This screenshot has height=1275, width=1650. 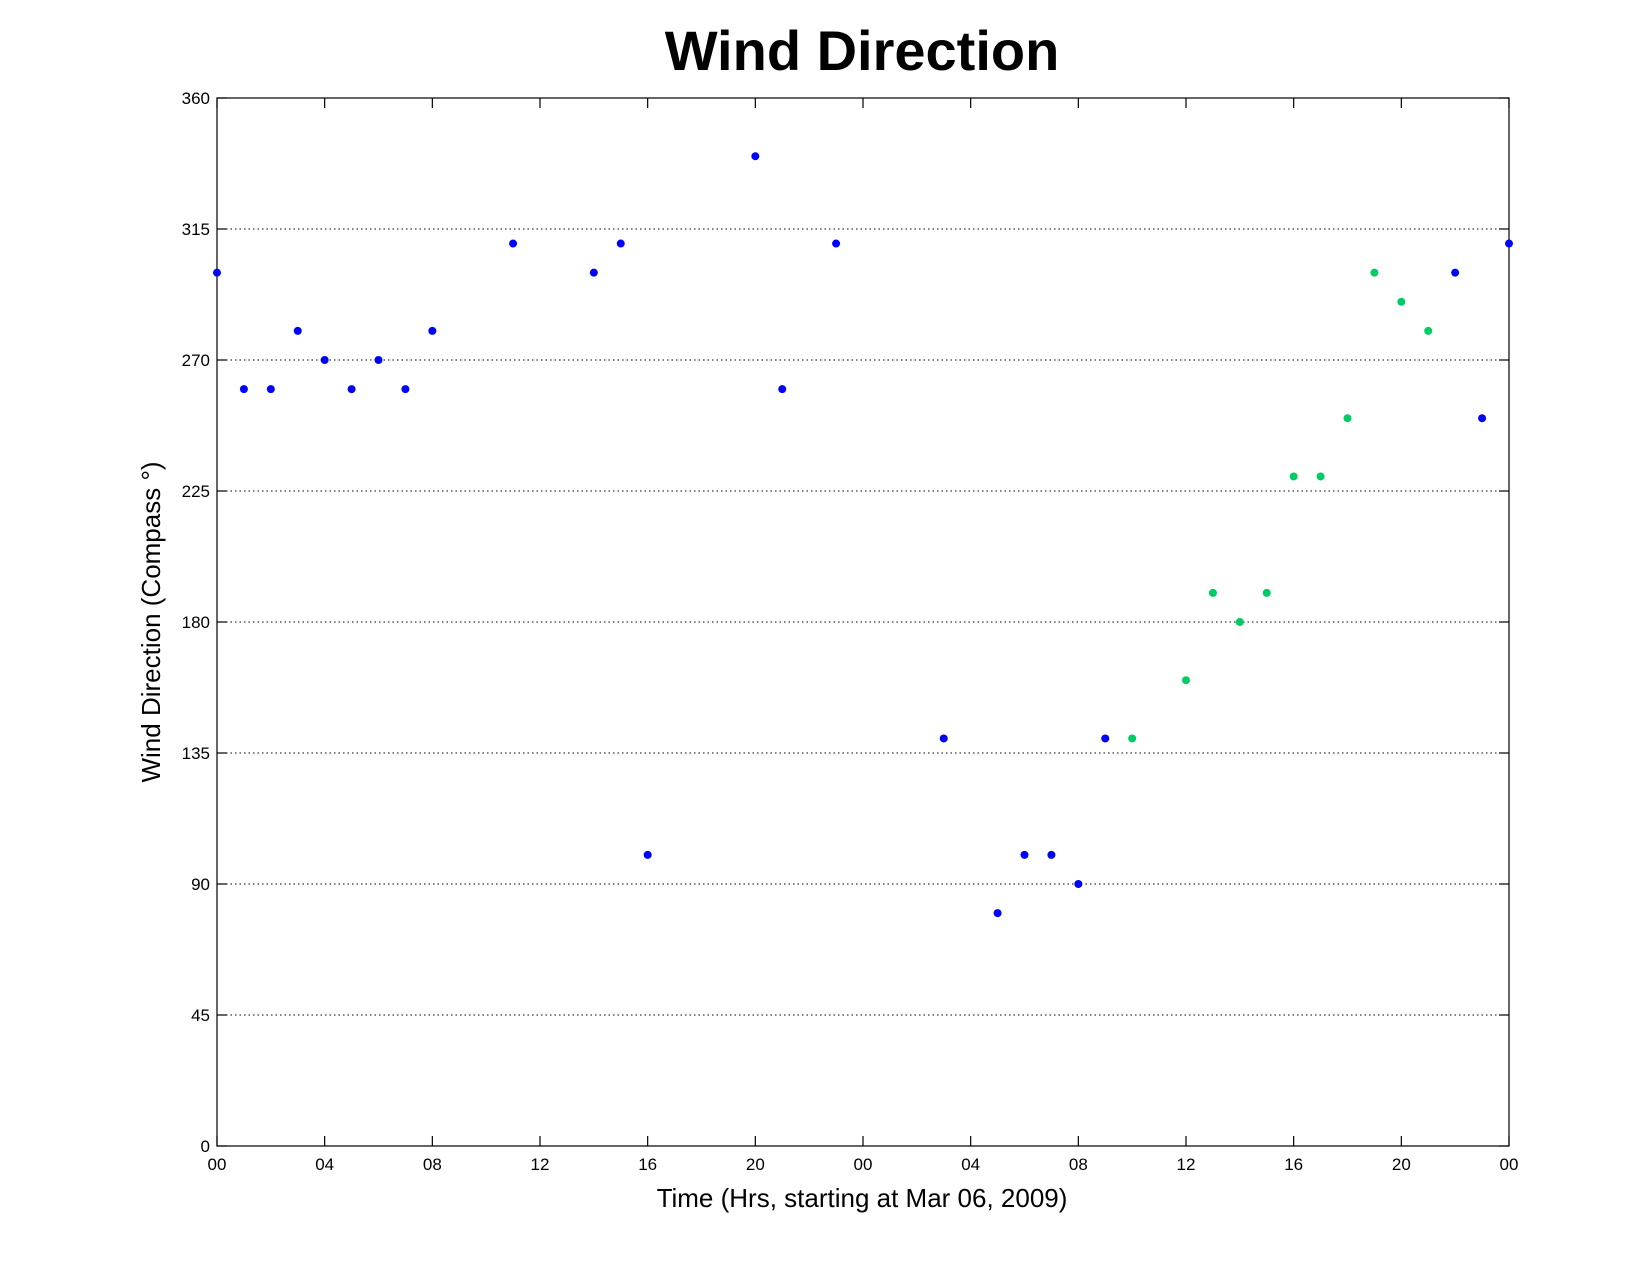 I want to click on y-tick-label: 180, so click(x=196, y=622).